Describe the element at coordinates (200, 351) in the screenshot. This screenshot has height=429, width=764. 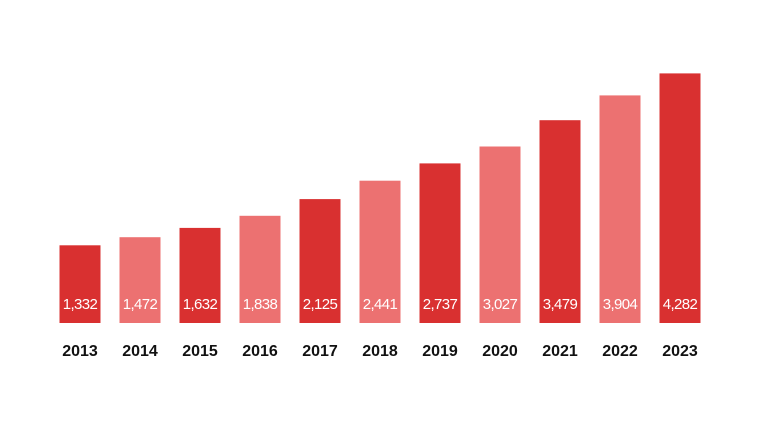
I see `x-tick-2015: 2015` at that location.